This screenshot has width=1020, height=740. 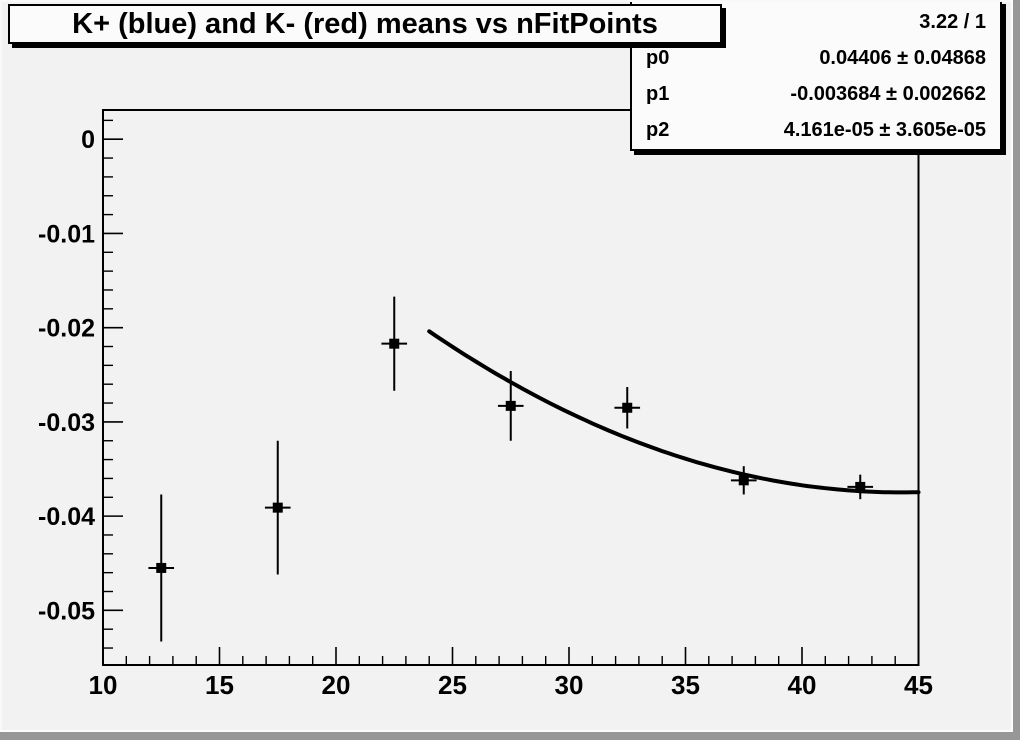 What do you see at coordinates (658, 130) in the screenshot?
I see `stats-p2-label: p2` at bounding box center [658, 130].